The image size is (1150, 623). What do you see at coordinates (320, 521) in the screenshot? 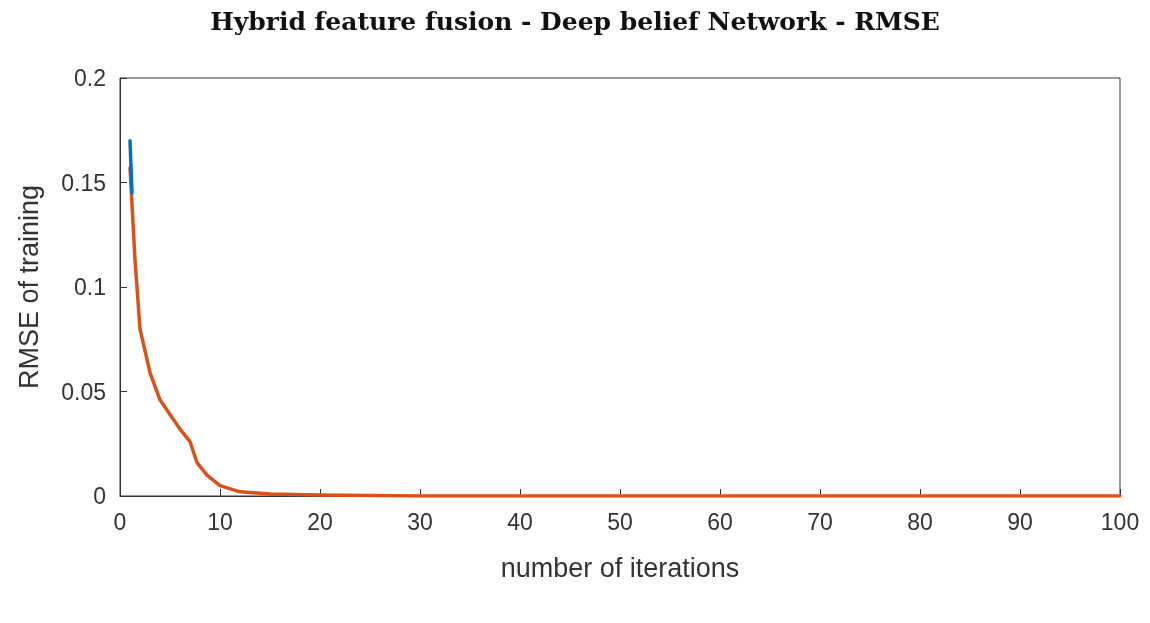
I see `x-tick-label: 20` at bounding box center [320, 521].